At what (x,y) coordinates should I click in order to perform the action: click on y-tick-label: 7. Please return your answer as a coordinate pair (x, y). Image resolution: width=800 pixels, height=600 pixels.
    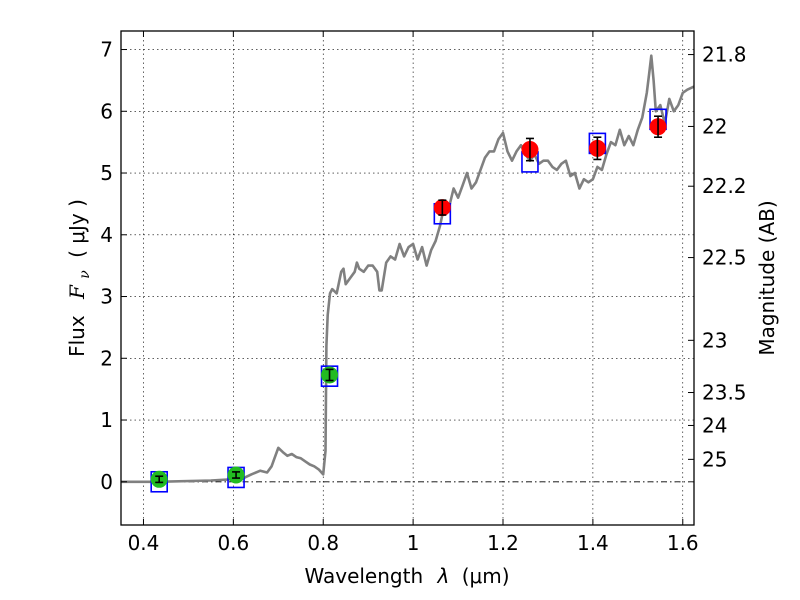
    Looking at the image, I should click on (106, 50).